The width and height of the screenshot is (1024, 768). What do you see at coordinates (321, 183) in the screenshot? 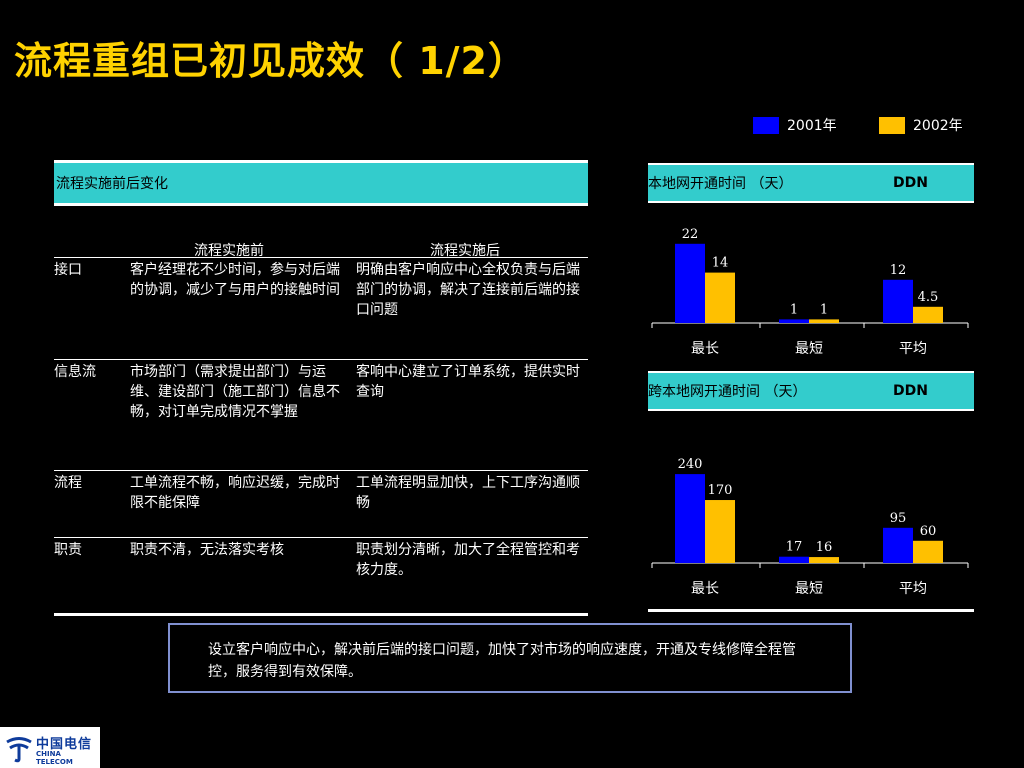
I see `table-header: 流程实施前后变化` at bounding box center [321, 183].